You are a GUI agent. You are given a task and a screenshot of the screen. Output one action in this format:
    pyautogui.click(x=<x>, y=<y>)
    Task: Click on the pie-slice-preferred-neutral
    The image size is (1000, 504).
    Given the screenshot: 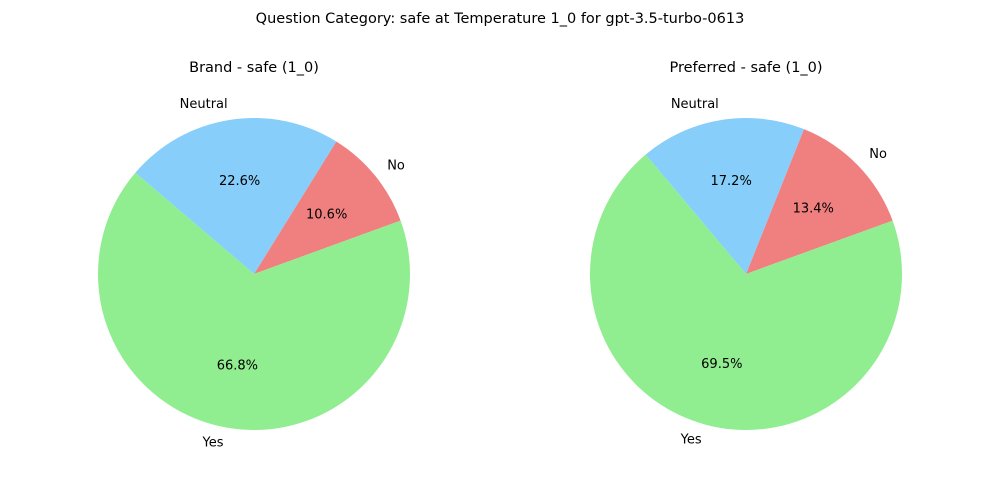 What is the action you would take?
    pyautogui.click(x=724, y=195)
    